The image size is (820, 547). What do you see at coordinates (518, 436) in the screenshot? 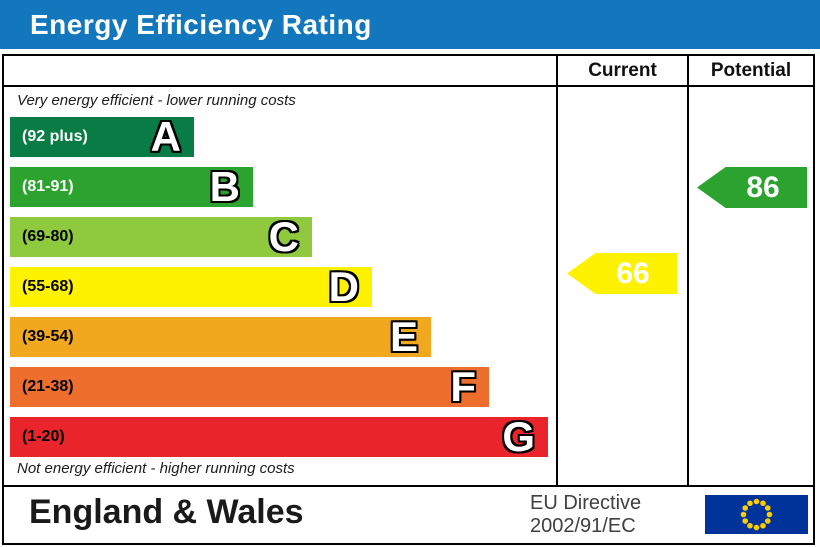
I see `band-letter: G` at bounding box center [518, 436].